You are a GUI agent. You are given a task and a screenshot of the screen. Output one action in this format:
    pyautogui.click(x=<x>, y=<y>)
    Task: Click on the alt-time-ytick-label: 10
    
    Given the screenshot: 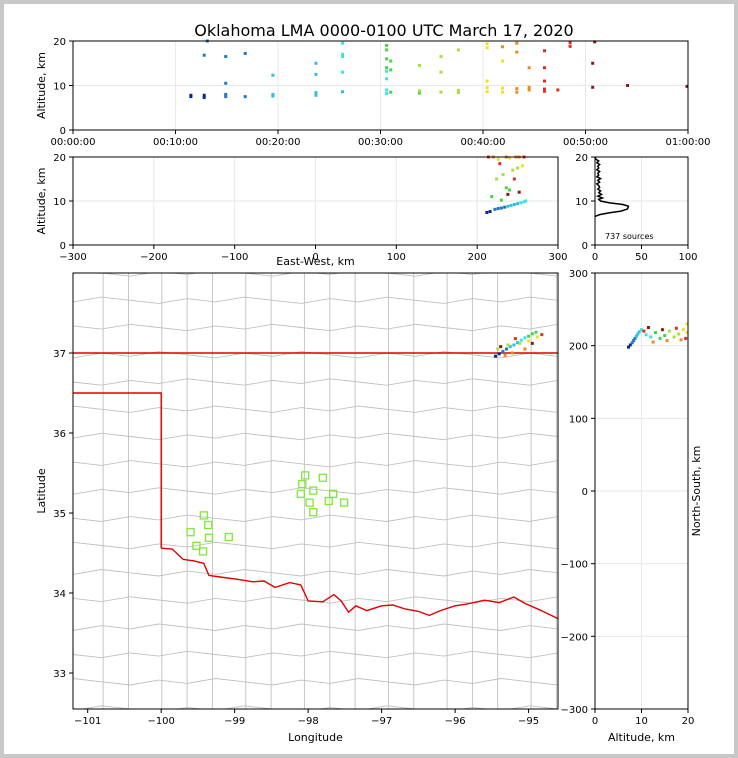 What is the action you would take?
    pyautogui.click(x=59, y=87)
    